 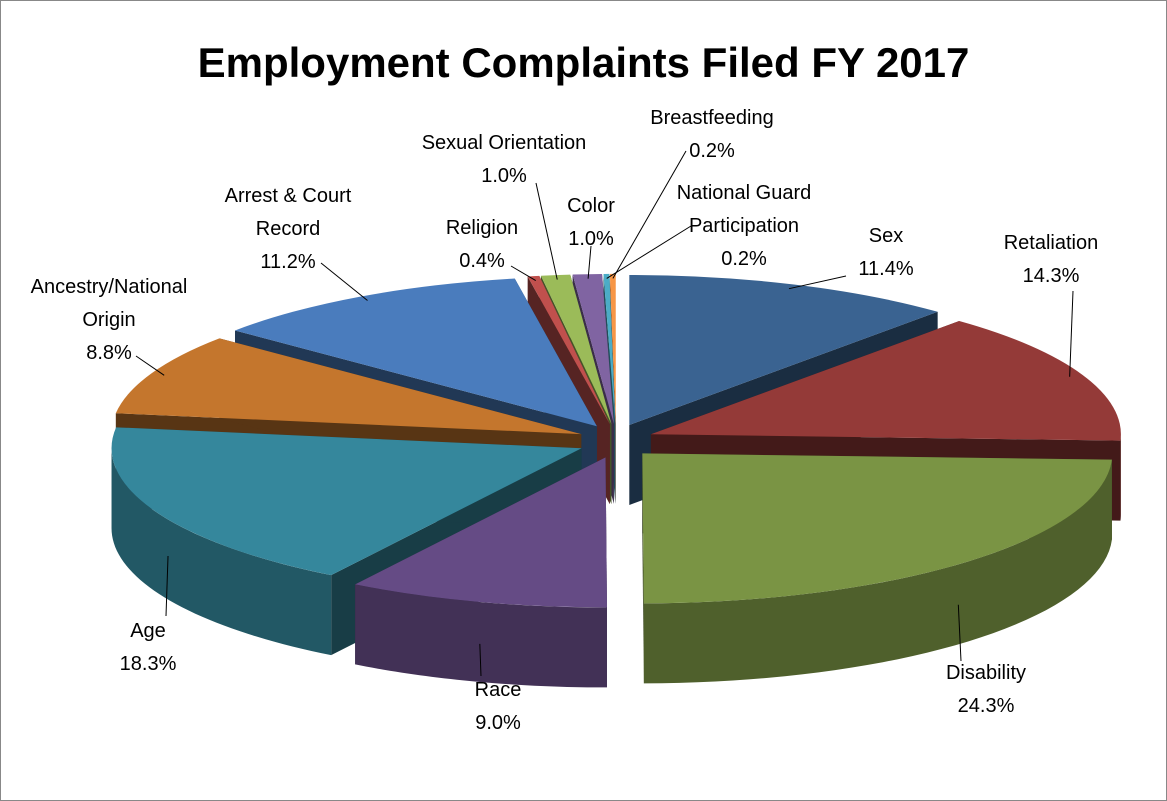 I want to click on category-label: Age, so click(x=148, y=631).